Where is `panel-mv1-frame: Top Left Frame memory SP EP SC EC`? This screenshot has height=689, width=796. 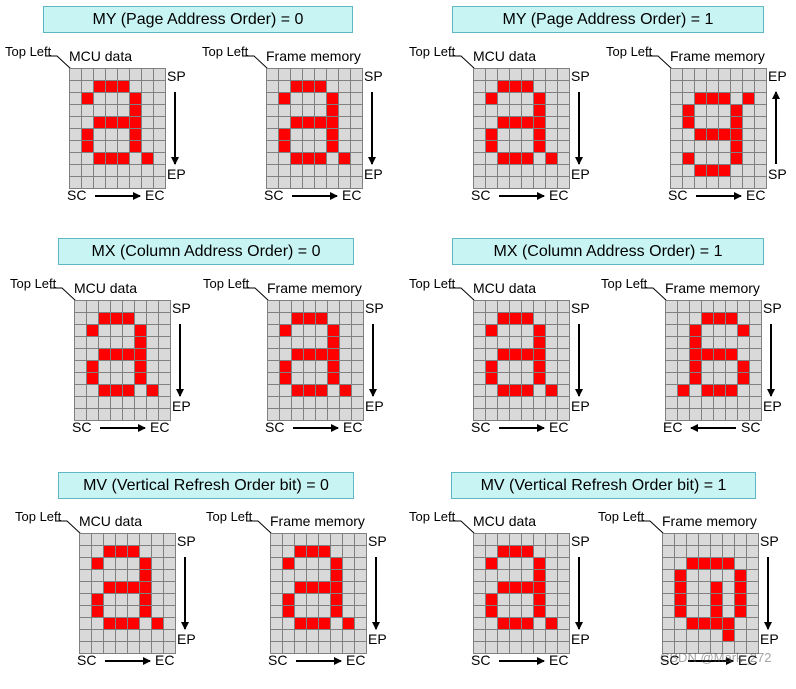 panel-mv1-frame: Top Left Frame memory SP EP SC EC is located at coordinates (693, 599).